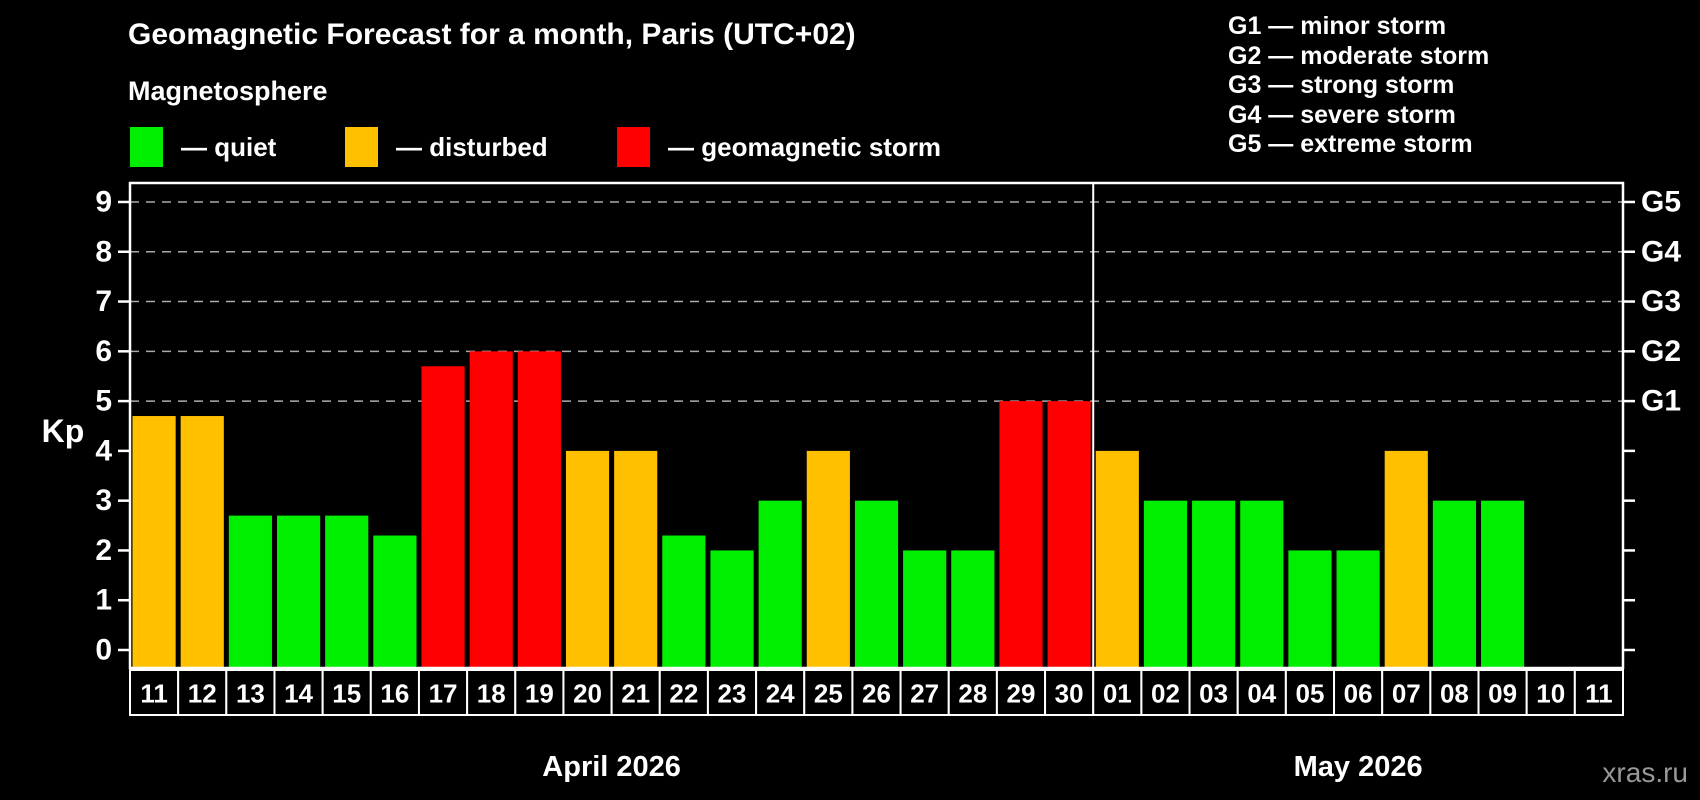 The image size is (1700, 800). What do you see at coordinates (103, 600) in the screenshot?
I see `kp-tick-label-1: 1` at bounding box center [103, 600].